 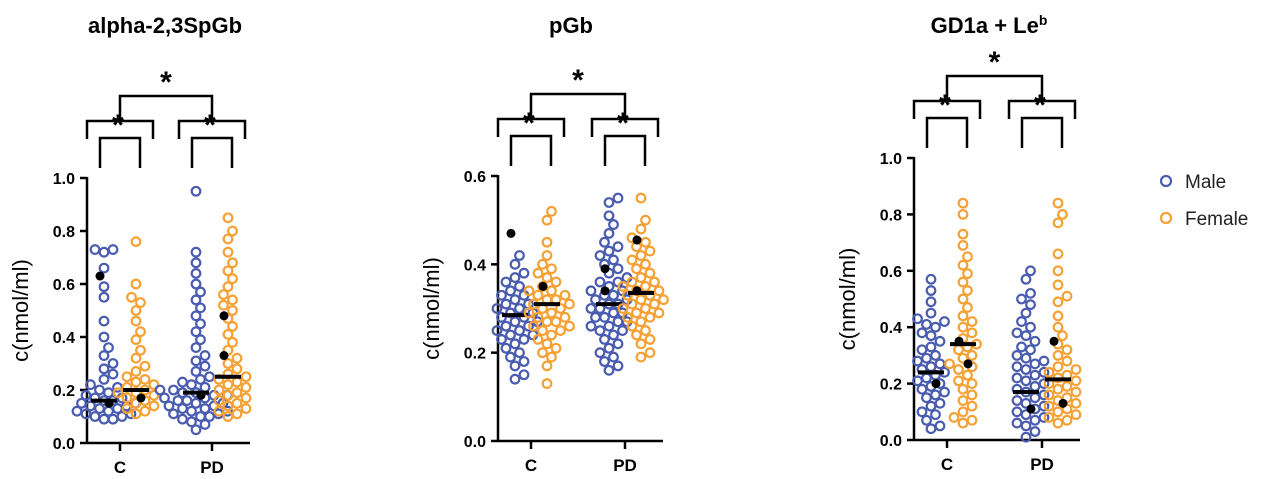 I want to click on significance-bracket-outer, so click(x=578, y=105).